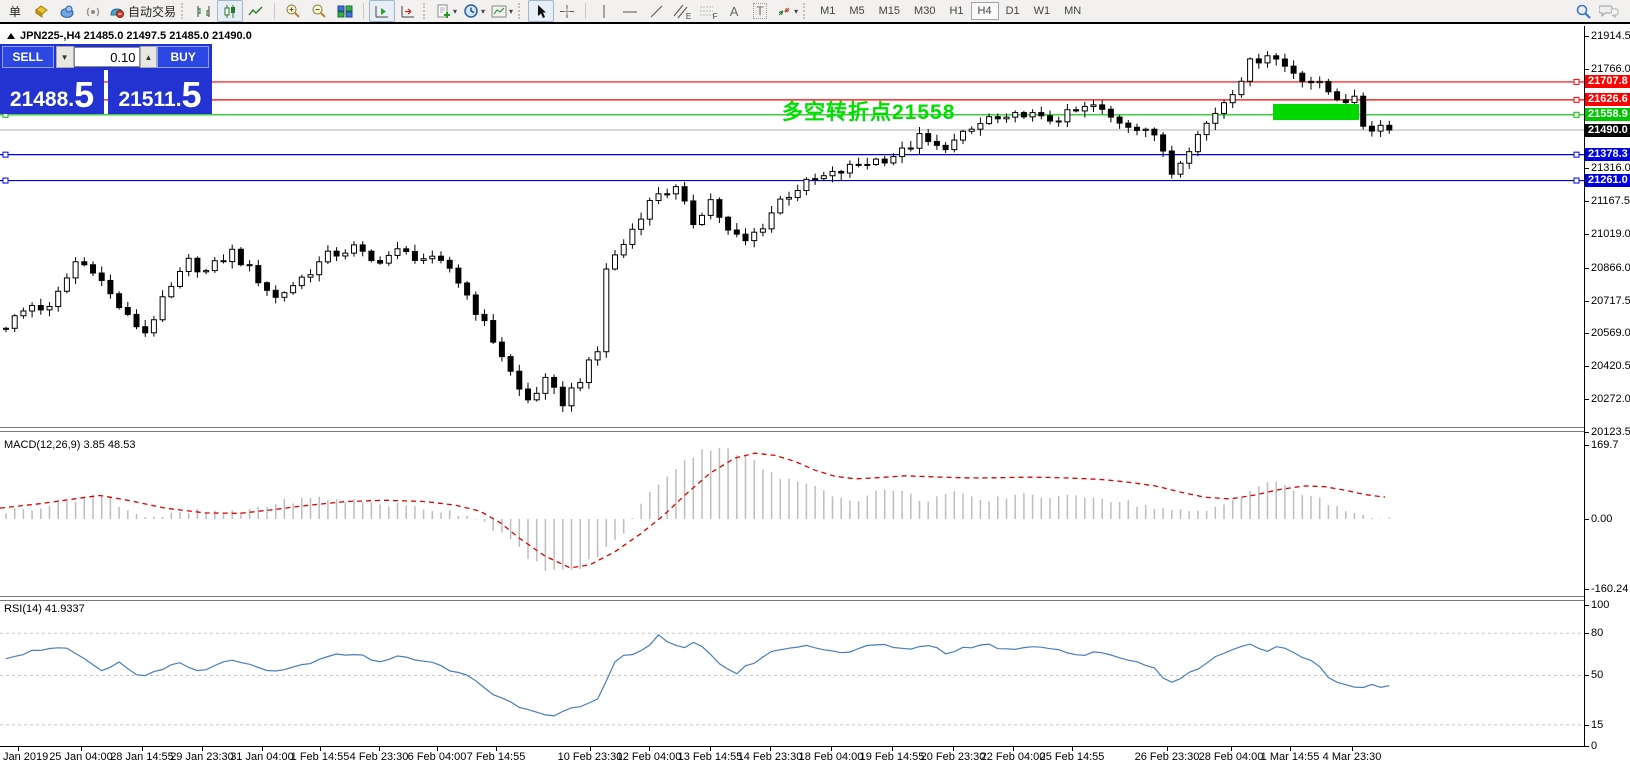 This screenshot has height=775, width=1630. I want to click on arrows-tool: ▾, so click(787, 11).